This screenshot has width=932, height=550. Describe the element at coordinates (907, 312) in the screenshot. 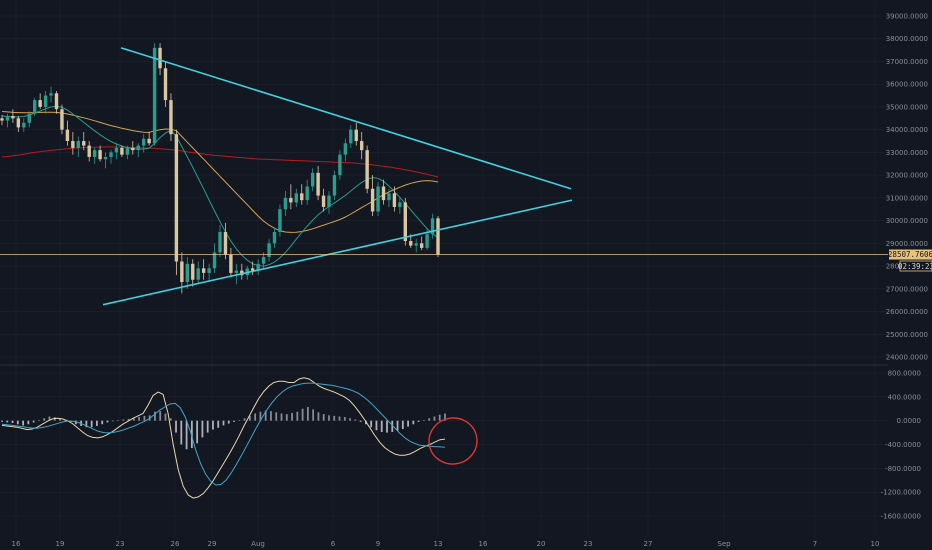

I see `price-tick-label: 26000.0000` at that location.